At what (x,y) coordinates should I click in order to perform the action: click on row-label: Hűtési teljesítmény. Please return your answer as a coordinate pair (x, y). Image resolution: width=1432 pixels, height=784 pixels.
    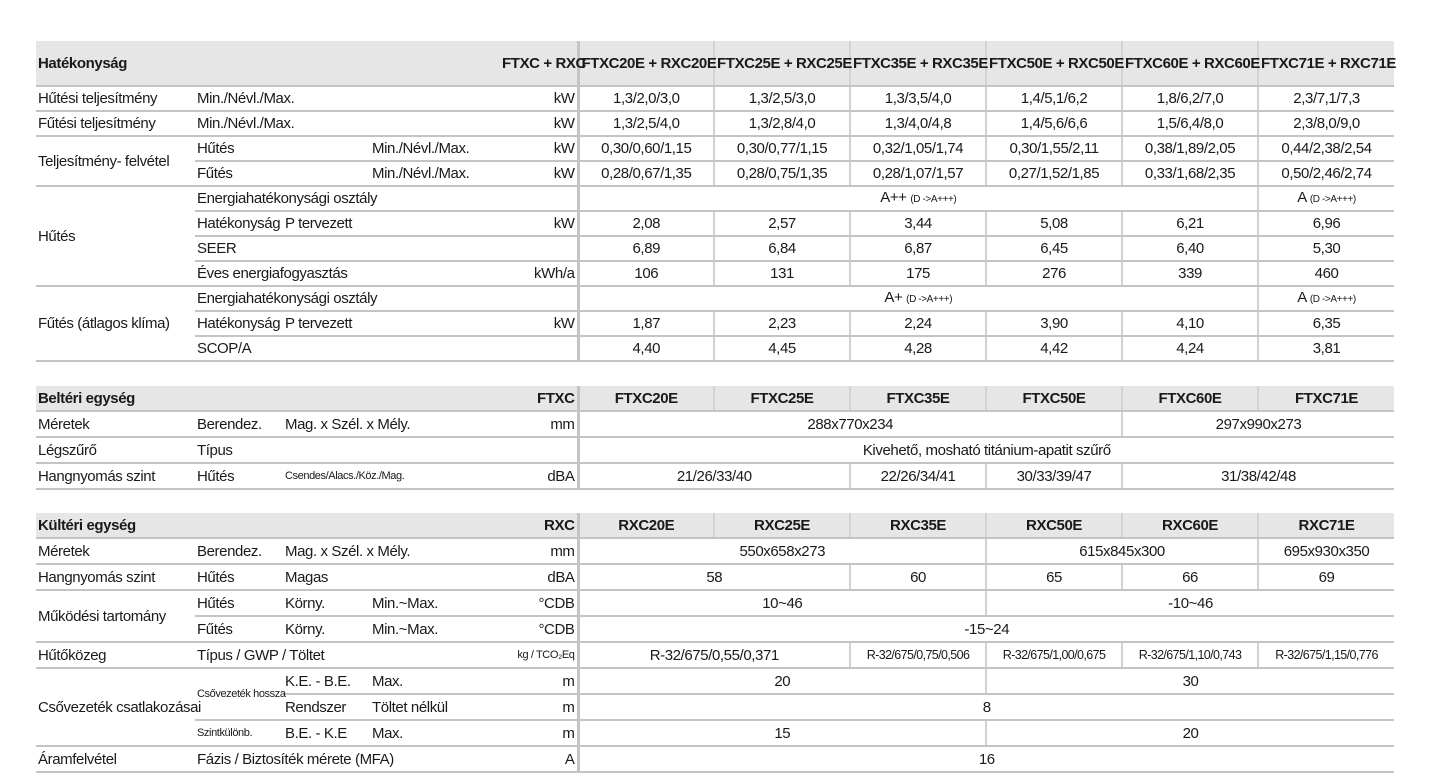
    Looking at the image, I should click on (115, 99).